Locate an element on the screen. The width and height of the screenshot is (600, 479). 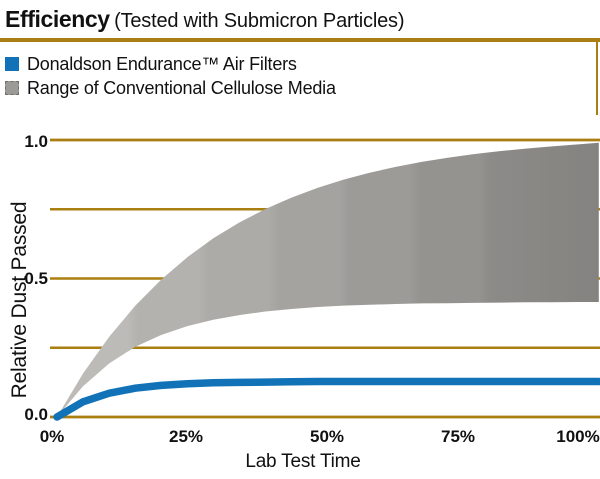
legend-swatch-gray-icon is located at coordinates (12, 88).